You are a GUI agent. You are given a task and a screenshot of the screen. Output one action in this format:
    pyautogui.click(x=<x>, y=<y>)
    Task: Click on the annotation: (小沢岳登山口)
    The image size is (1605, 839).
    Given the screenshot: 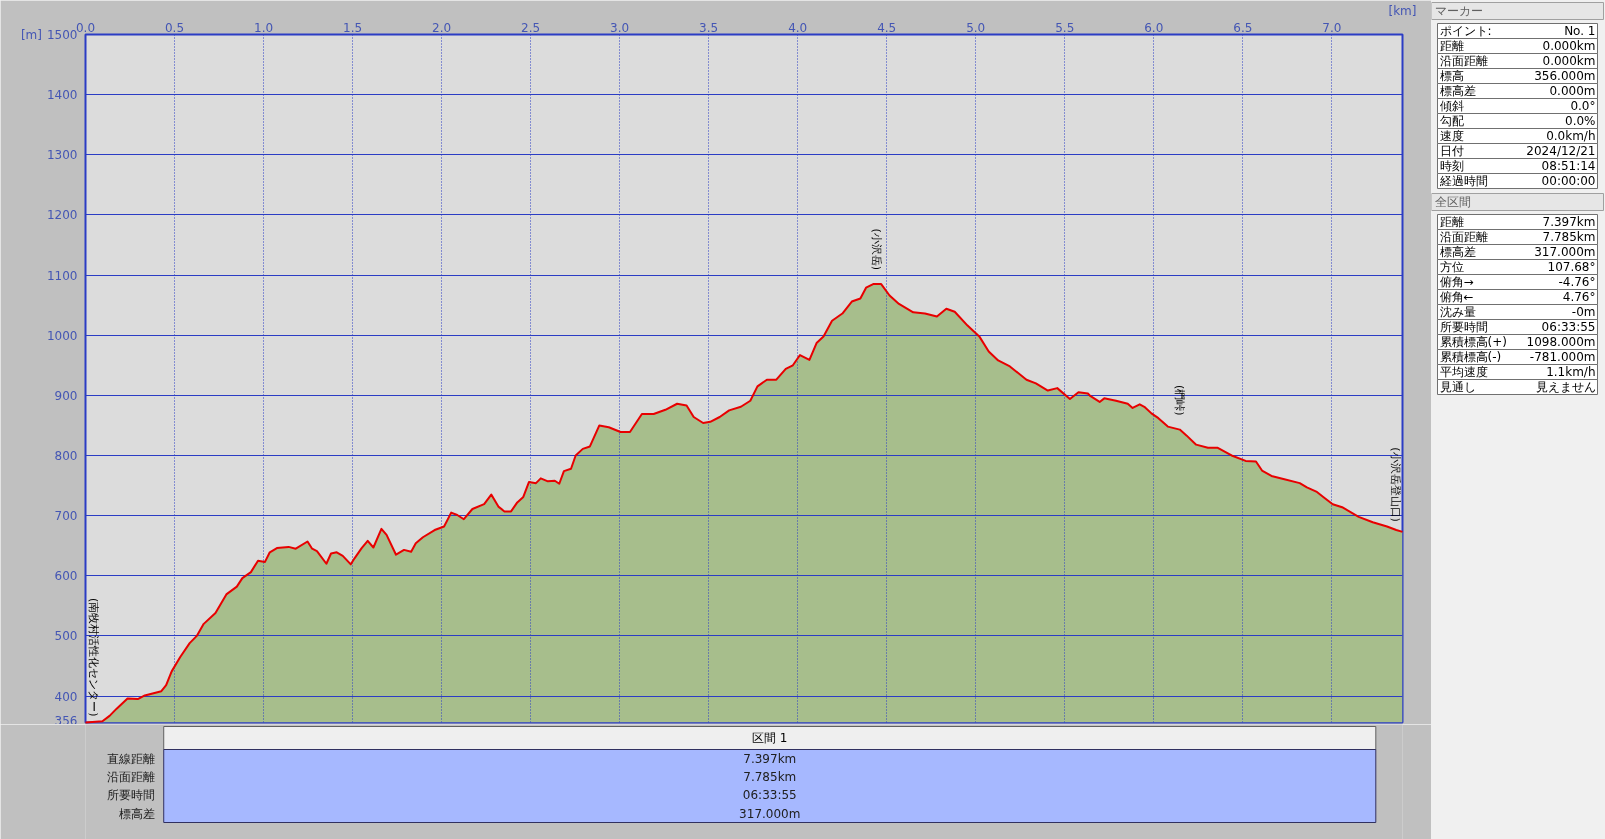 What is the action you would take?
    pyautogui.click(x=1395, y=484)
    